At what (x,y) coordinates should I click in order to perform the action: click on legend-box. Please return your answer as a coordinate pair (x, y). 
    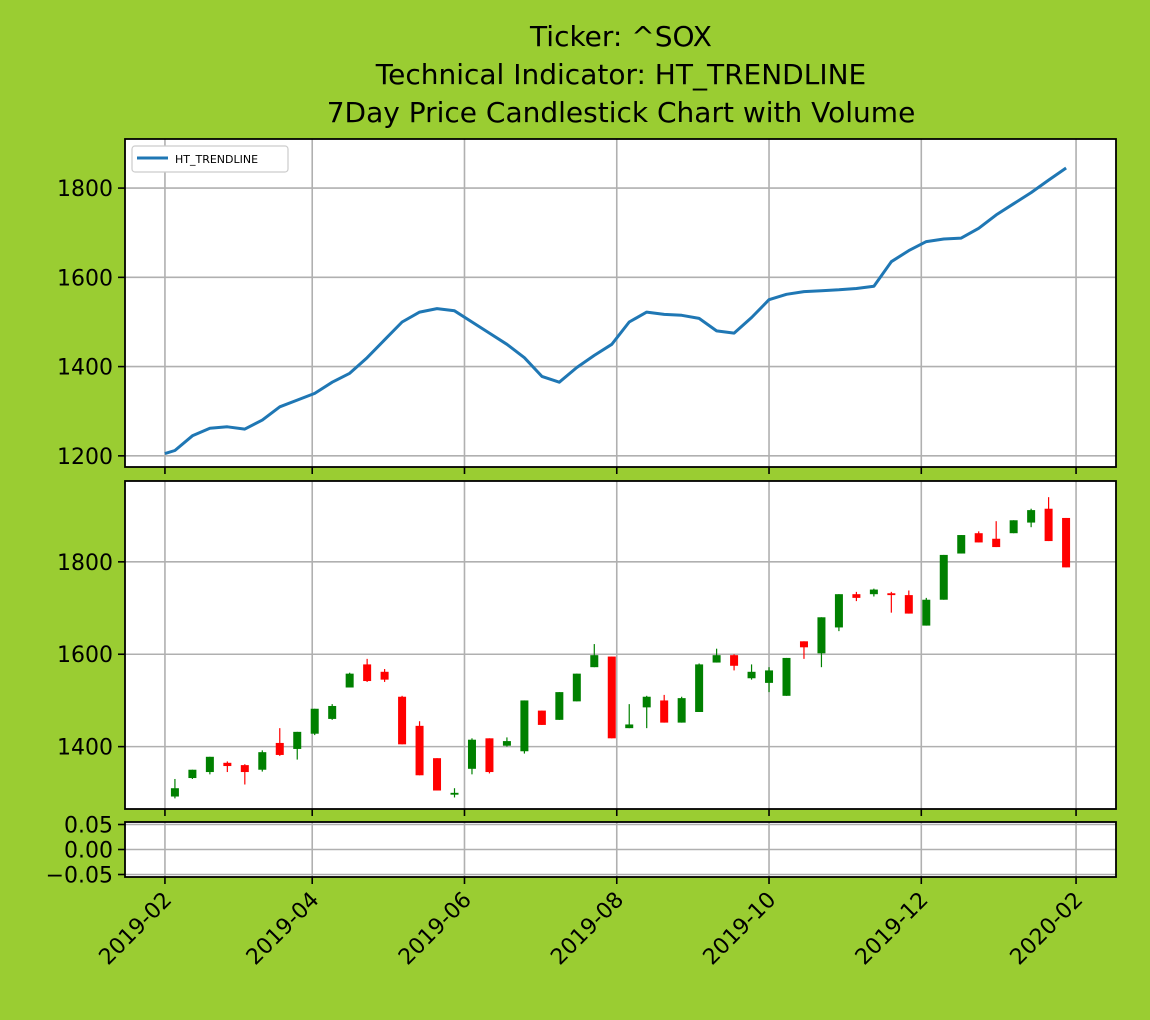
    Looking at the image, I should click on (210, 159).